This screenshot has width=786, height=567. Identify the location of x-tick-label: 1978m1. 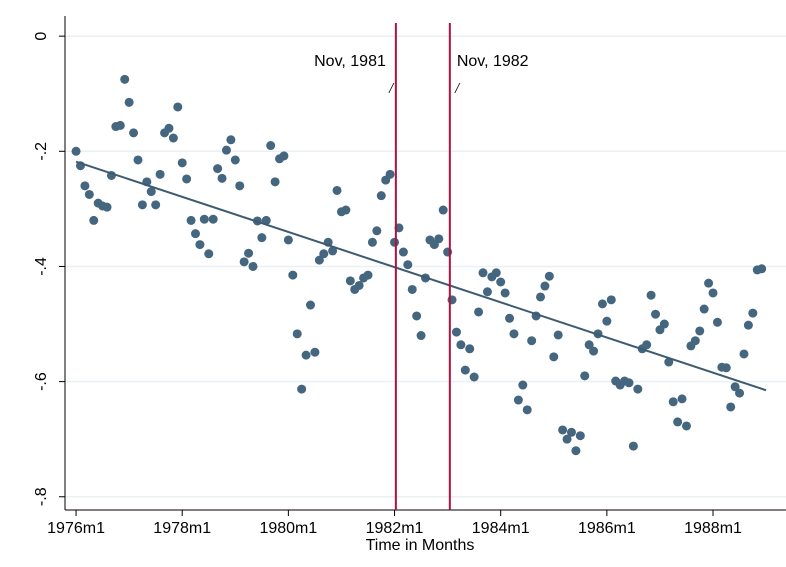
(182, 528).